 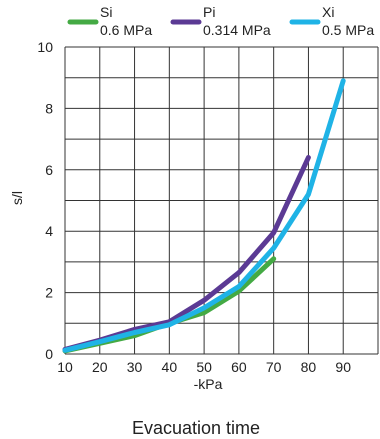 What do you see at coordinates (126, 30) in the screenshot?
I see `legend-series-pressure: 0.6 MPa` at bounding box center [126, 30].